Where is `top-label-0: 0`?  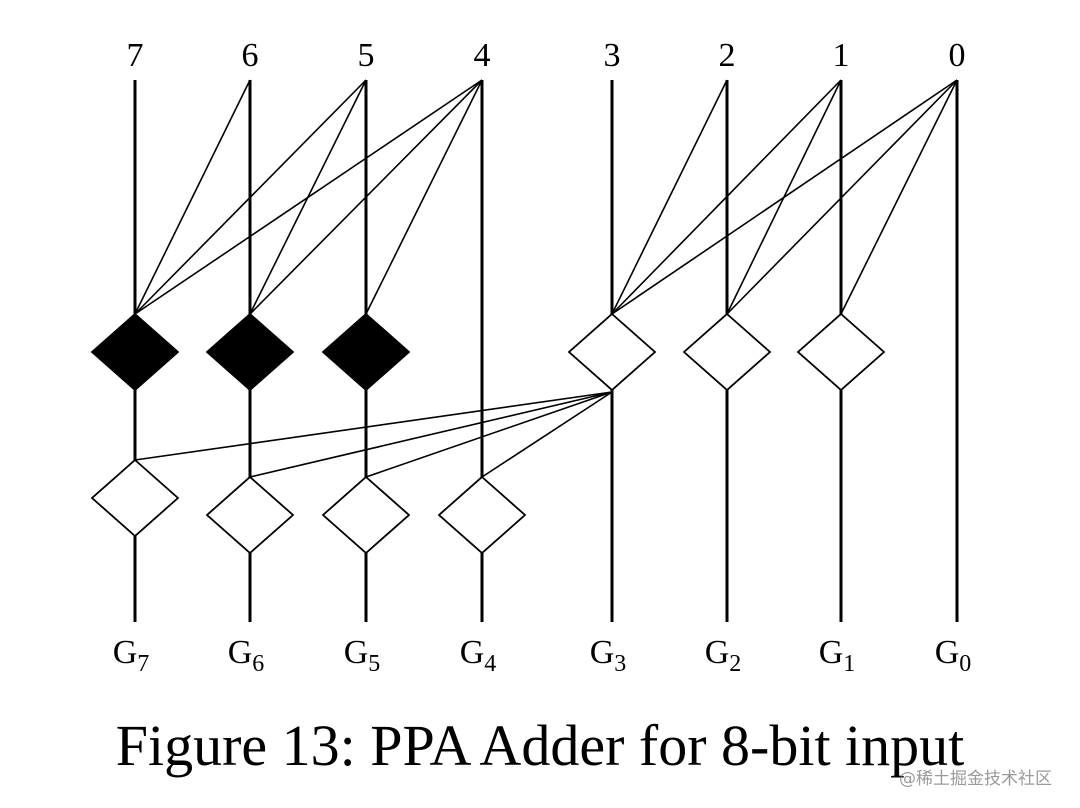 top-label-0: 0 is located at coordinates (957, 55).